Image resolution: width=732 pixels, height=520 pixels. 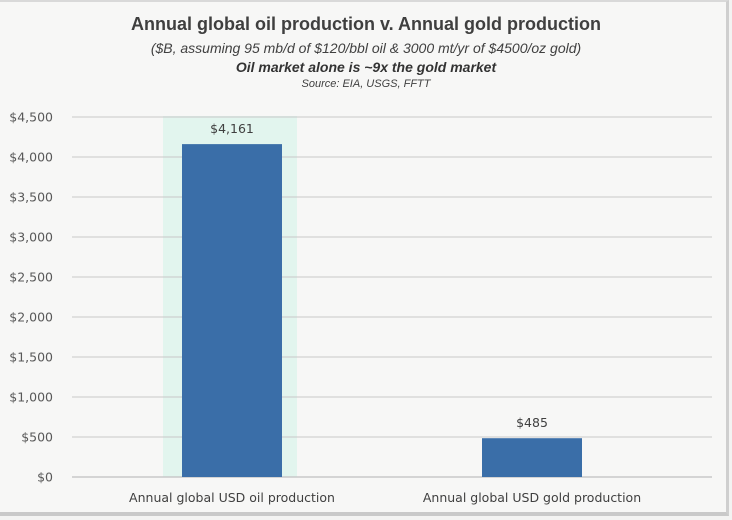 What do you see at coordinates (232, 497) in the screenshot?
I see `x-category-label: Annual global USD oil production` at bounding box center [232, 497].